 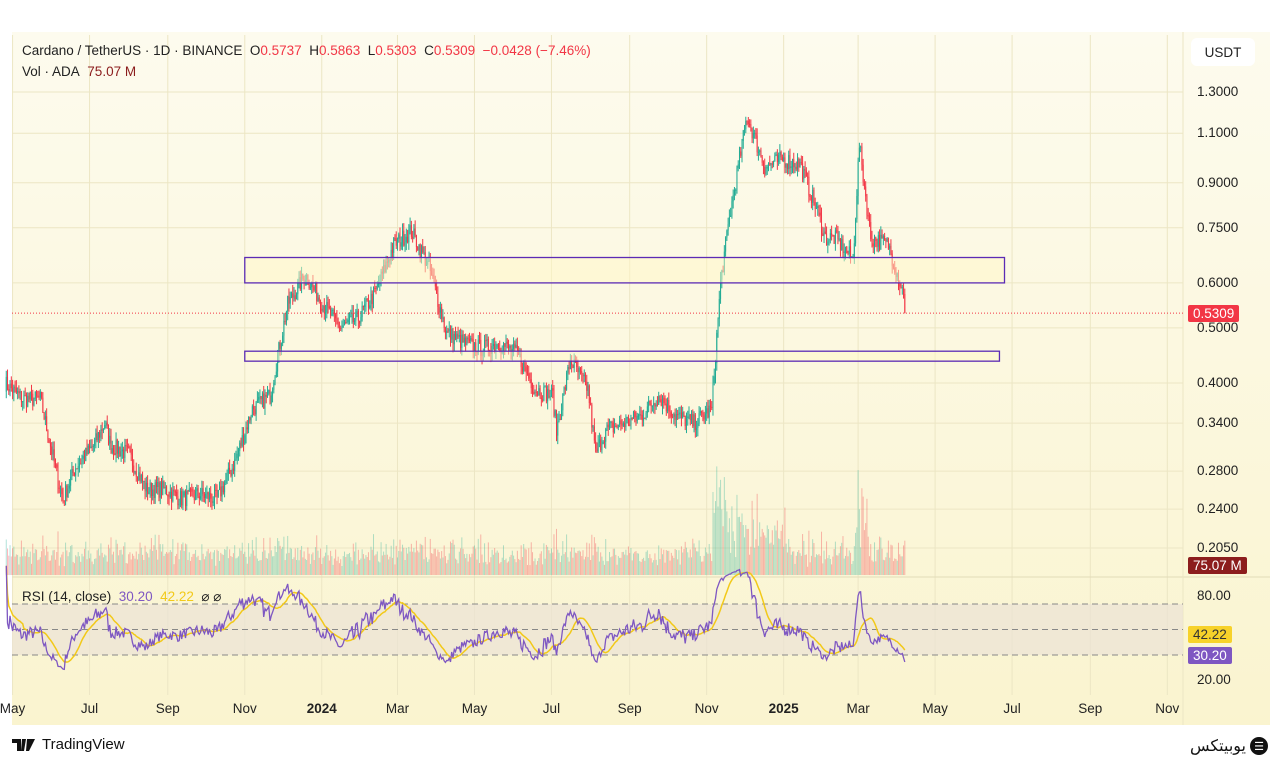 I want to click on support-zone, so click(x=622, y=356).